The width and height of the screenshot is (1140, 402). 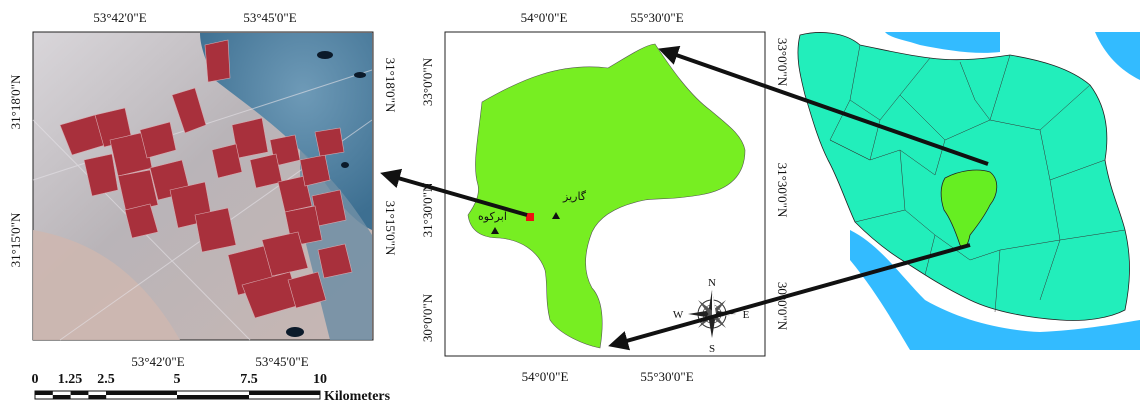 I want to click on sat-bottom-label-2: 53°45'0"E, so click(x=281, y=361).